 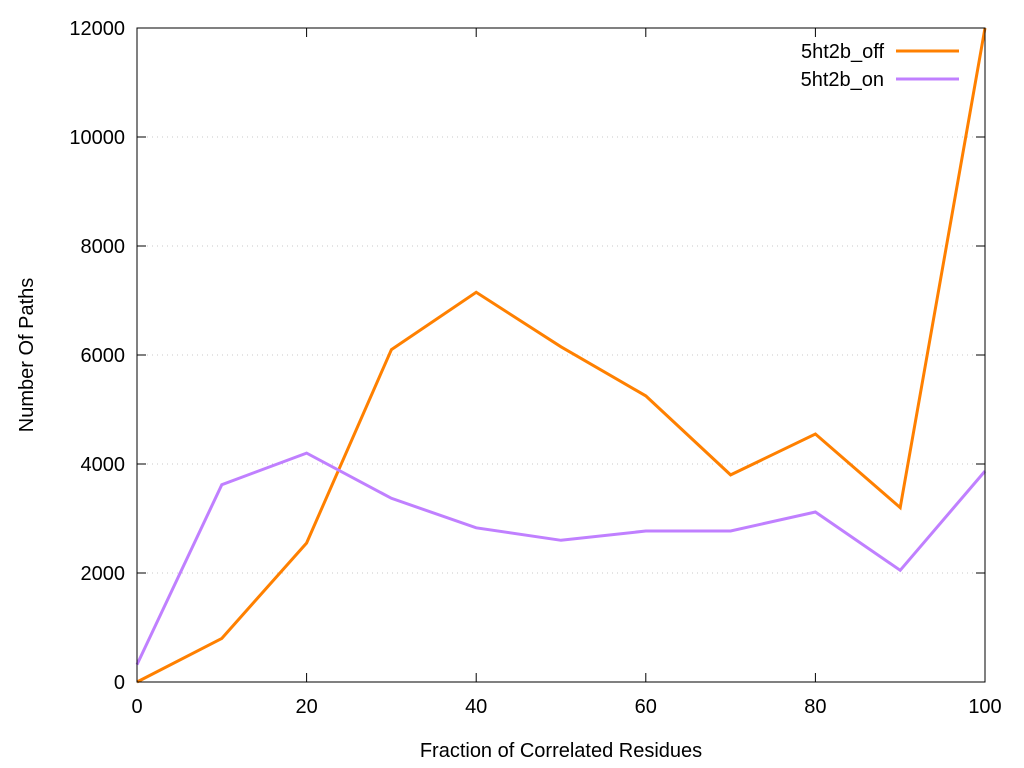 I want to click on y-tick-label: 6000, so click(x=103, y=356).